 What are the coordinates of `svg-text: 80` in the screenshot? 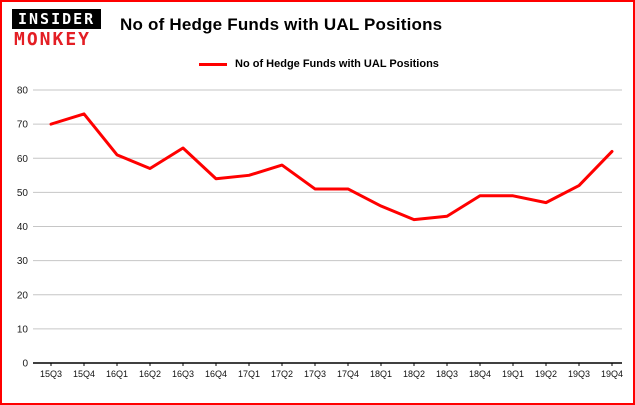 It's located at (23, 91).